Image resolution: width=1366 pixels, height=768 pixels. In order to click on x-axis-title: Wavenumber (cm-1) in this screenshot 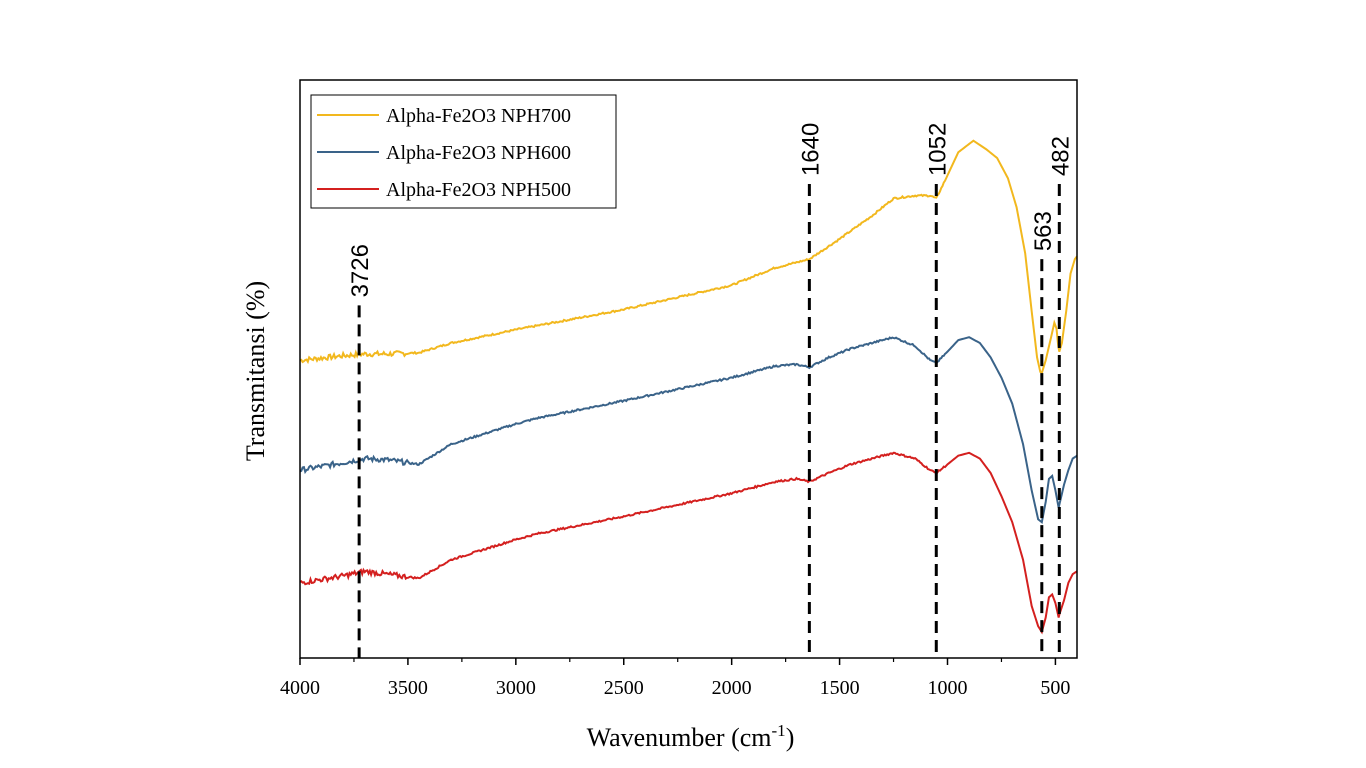, I will do `click(691, 736)`.